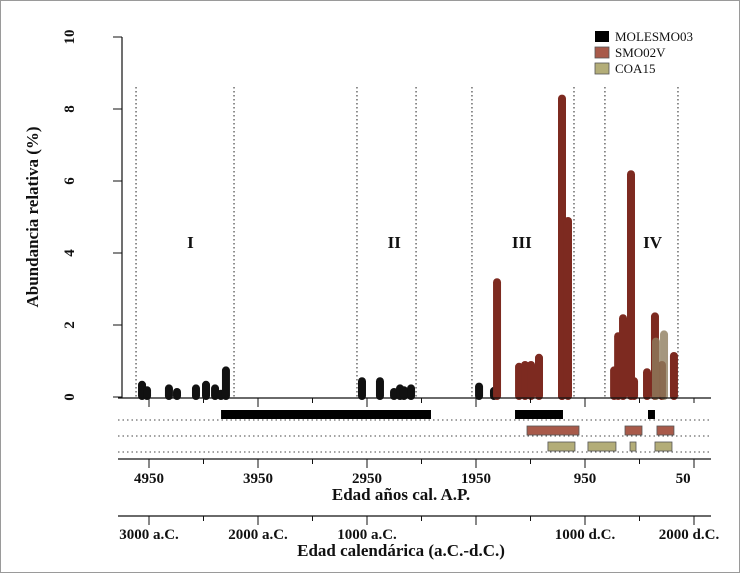  What do you see at coordinates (585, 535) in the screenshot?
I see `x2-tick-label: 1000 d.C.` at bounding box center [585, 535].